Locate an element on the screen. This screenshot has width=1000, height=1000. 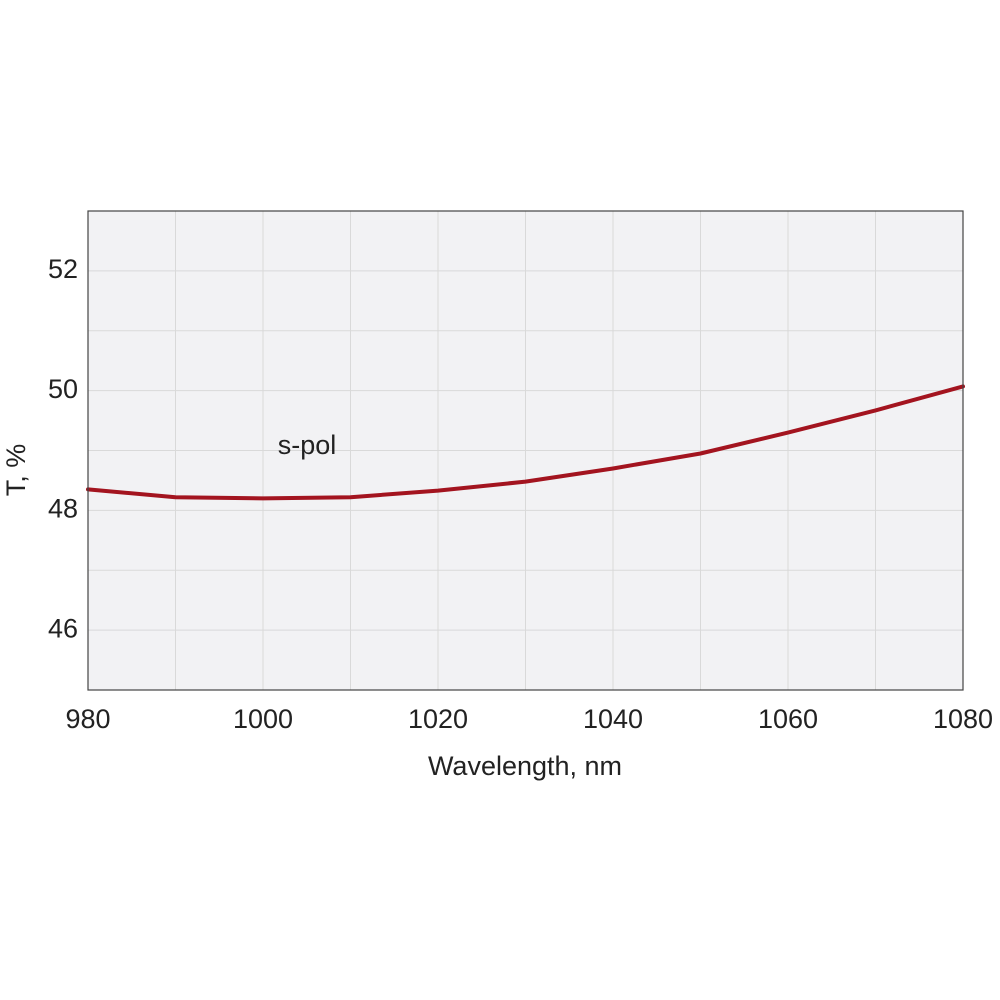
y-tick-label: 46 is located at coordinates (63, 628).